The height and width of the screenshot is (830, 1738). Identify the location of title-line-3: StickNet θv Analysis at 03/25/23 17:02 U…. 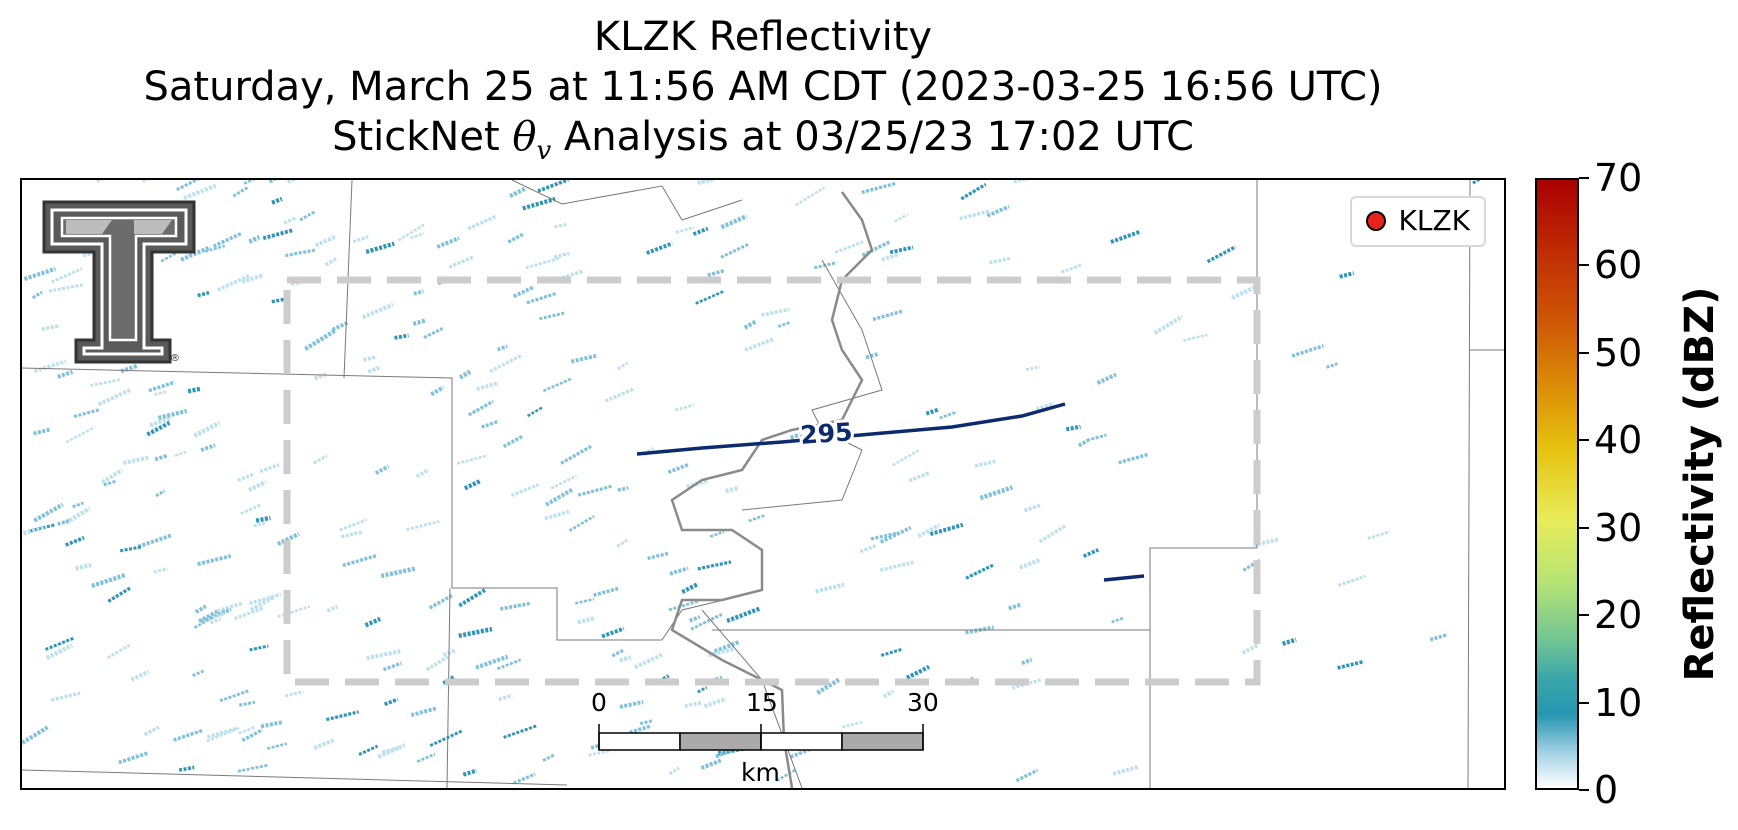
(763, 144).